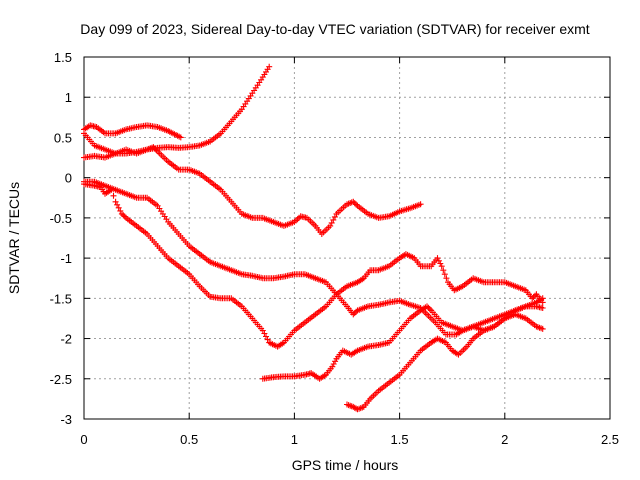 The height and width of the screenshot is (480, 640). I want to click on y-tick-label: 0.5, so click(63, 137).